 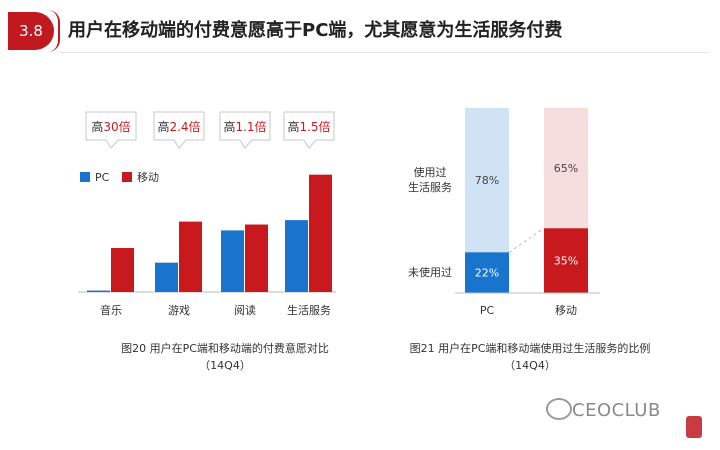 I want to click on callout-text-2: 高1.1倍, so click(x=244, y=126).